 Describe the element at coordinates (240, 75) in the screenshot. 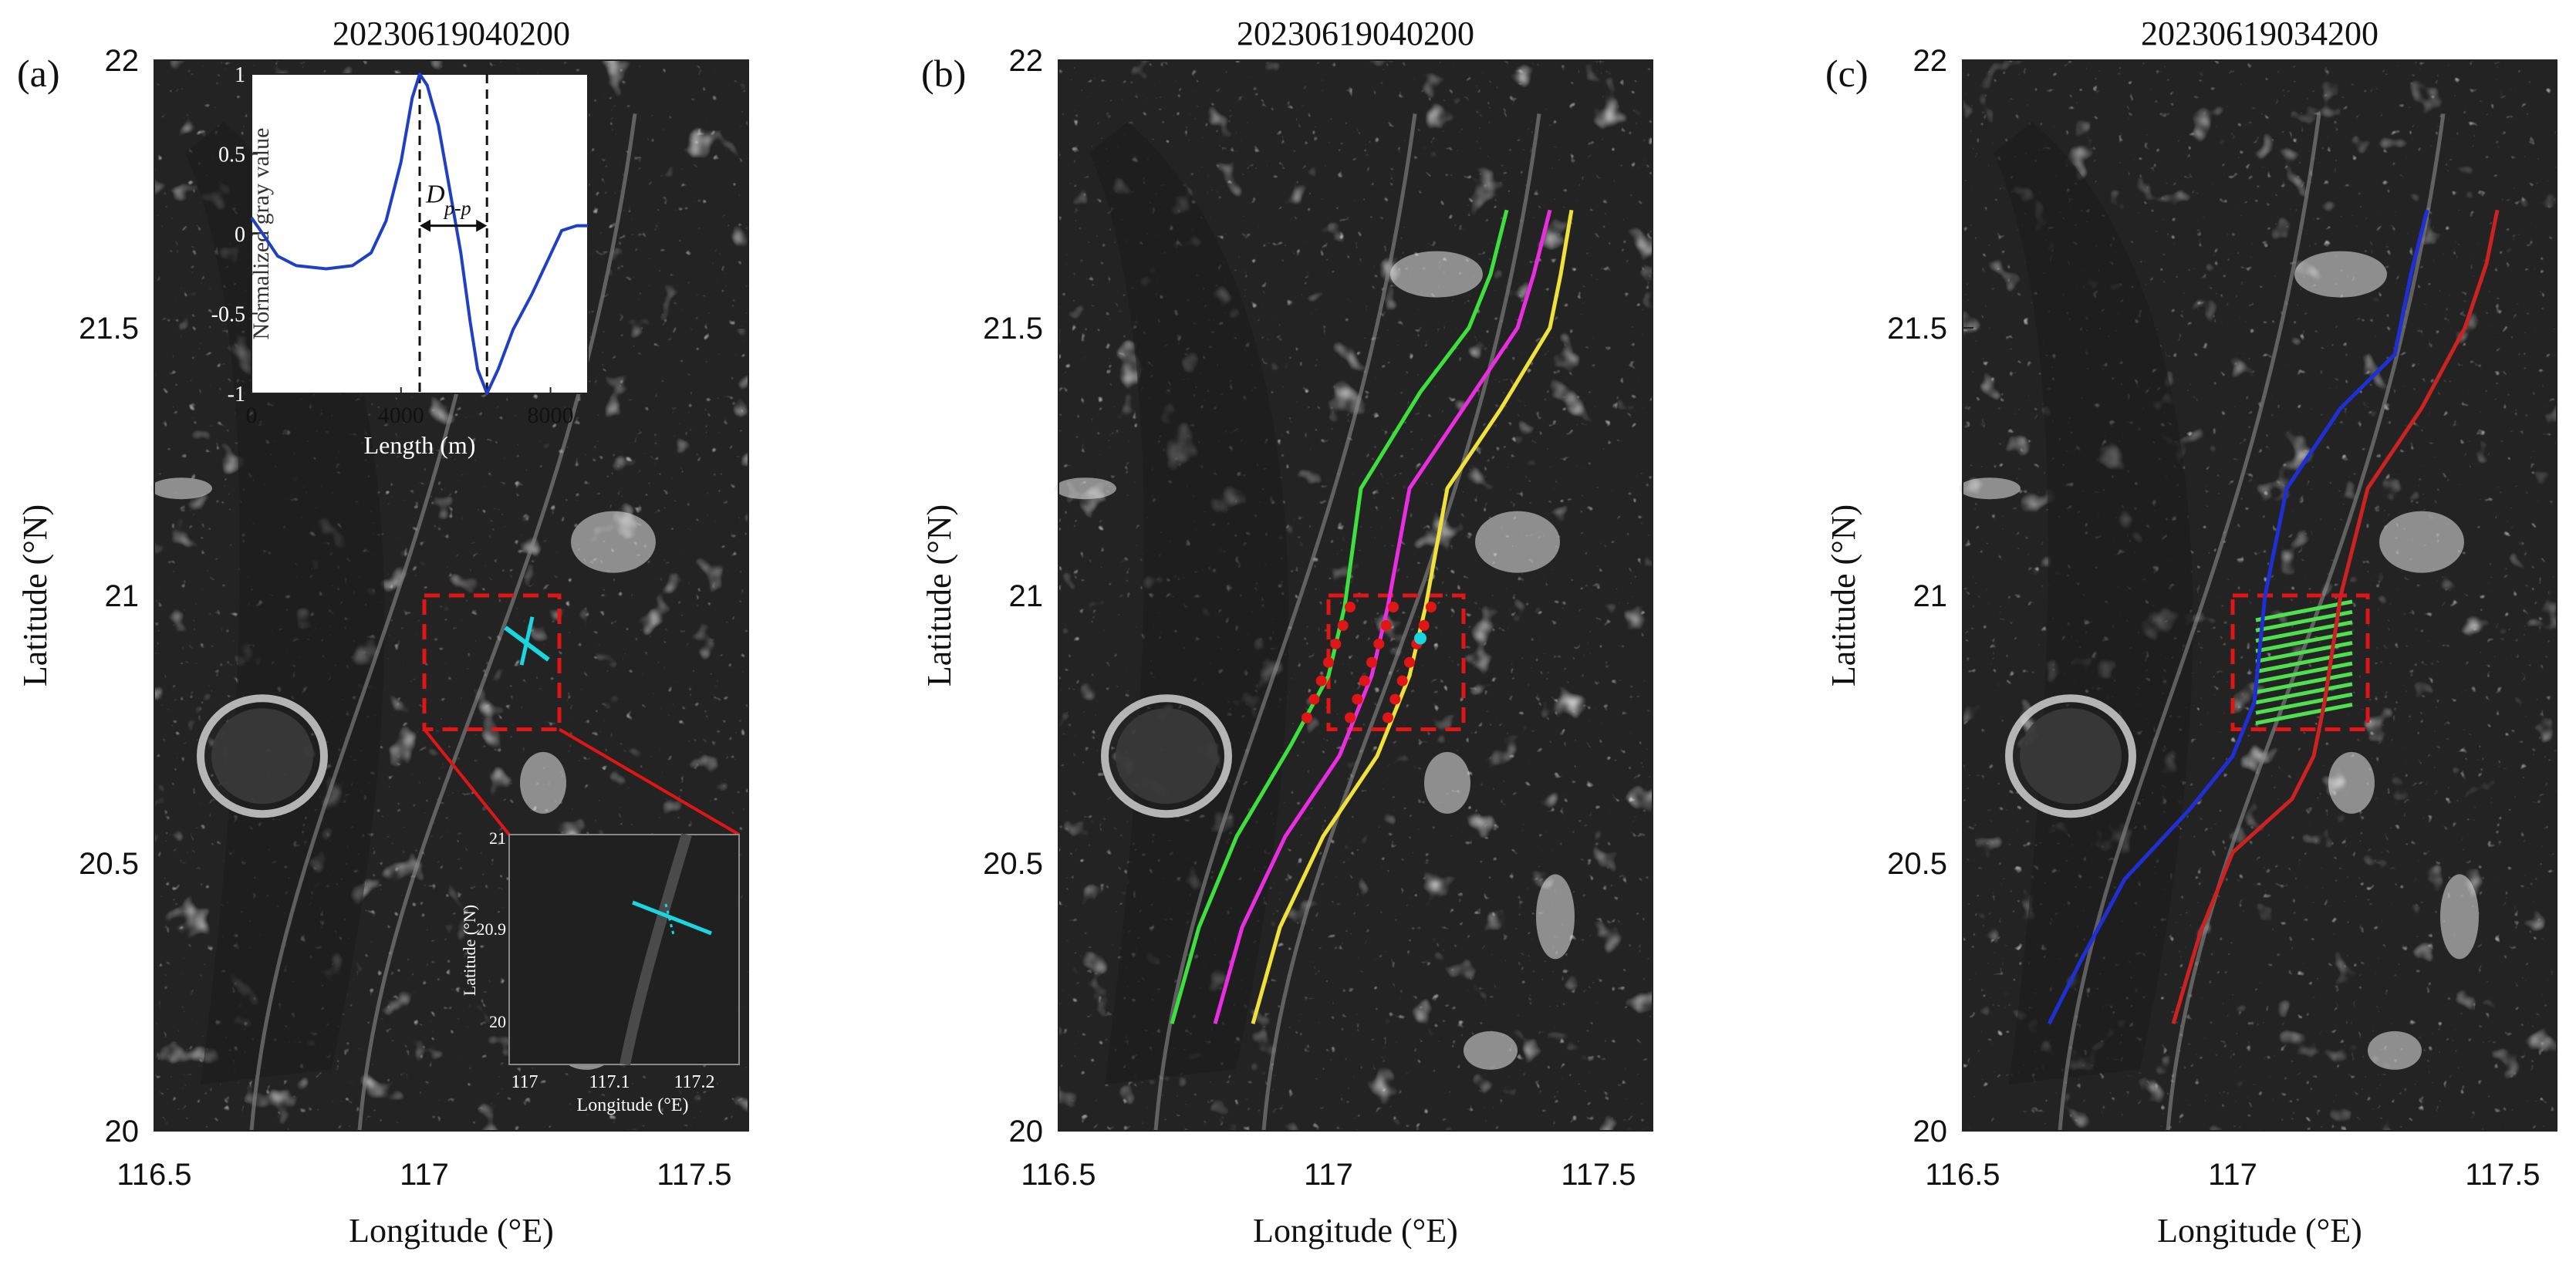

I see `profile-y-tick-label: 1` at that location.